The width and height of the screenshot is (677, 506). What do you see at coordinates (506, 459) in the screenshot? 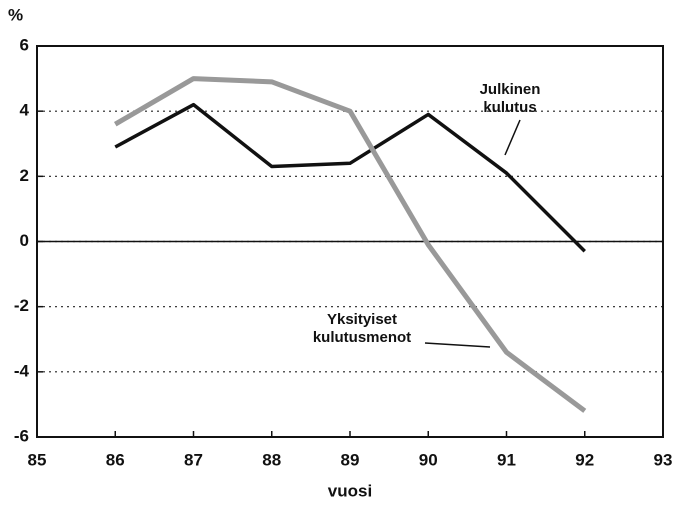
I see `x-tick-label: 91` at bounding box center [506, 459].